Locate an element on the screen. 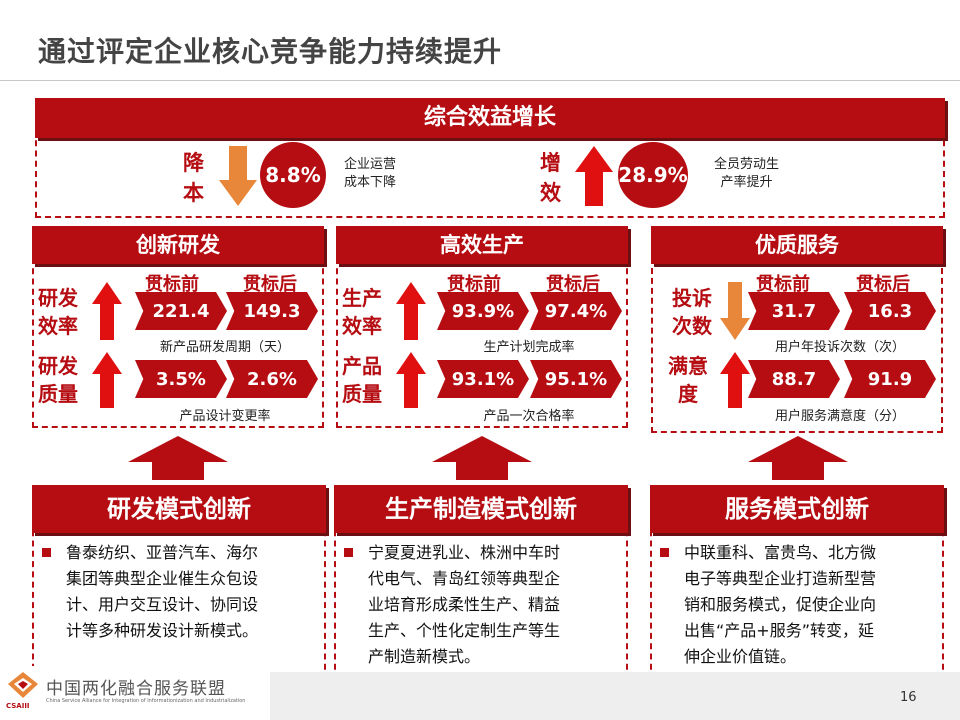 This screenshot has height=720, width=960. top-header-text: 综合效益增长 is located at coordinates (489, 117).